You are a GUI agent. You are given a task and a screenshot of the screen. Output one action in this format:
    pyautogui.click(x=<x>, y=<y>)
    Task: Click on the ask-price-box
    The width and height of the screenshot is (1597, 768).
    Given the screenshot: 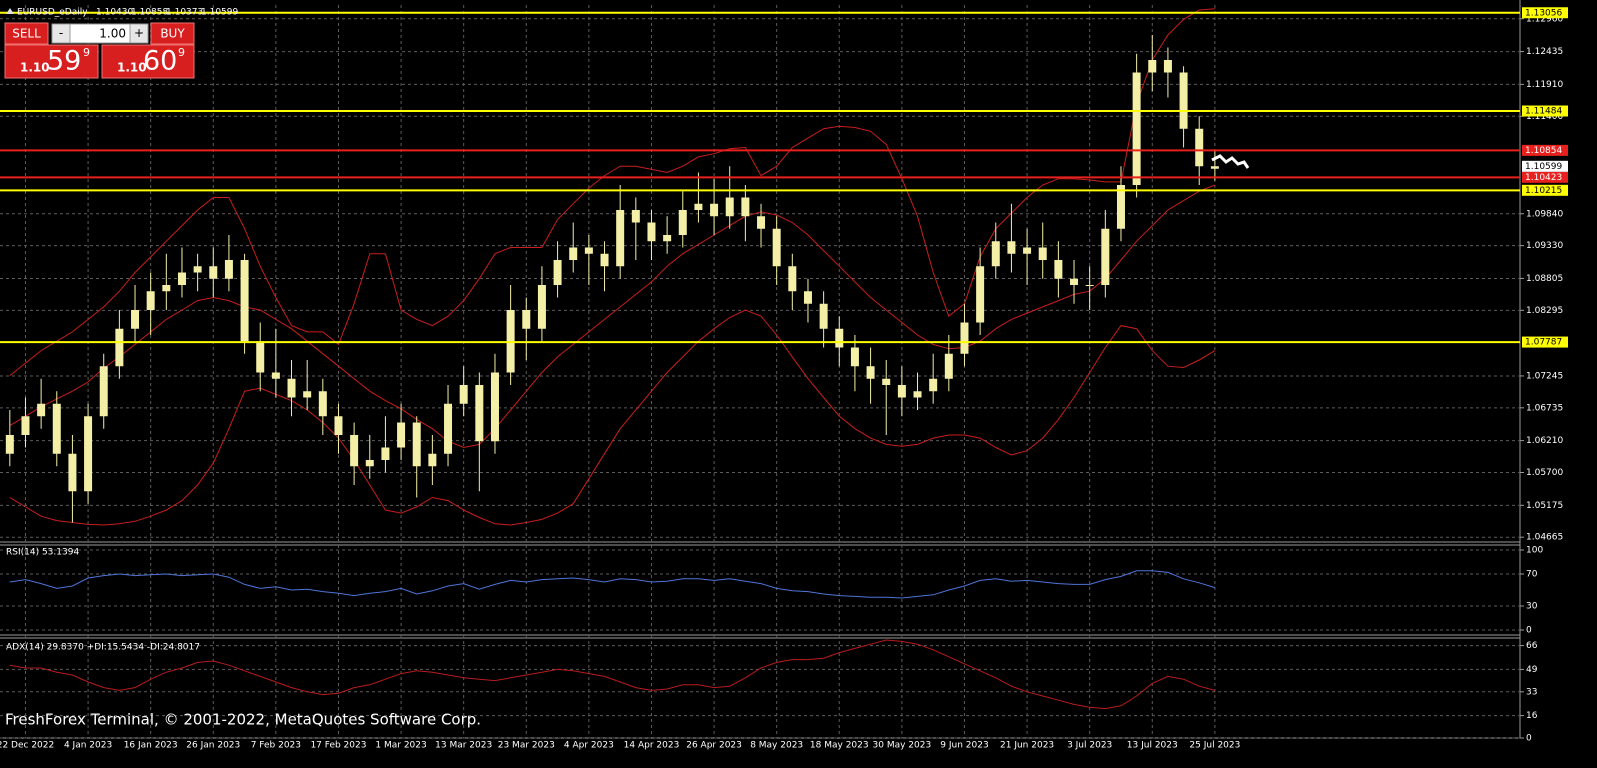 What is the action you would take?
    pyautogui.click(x=148, y=61)
    